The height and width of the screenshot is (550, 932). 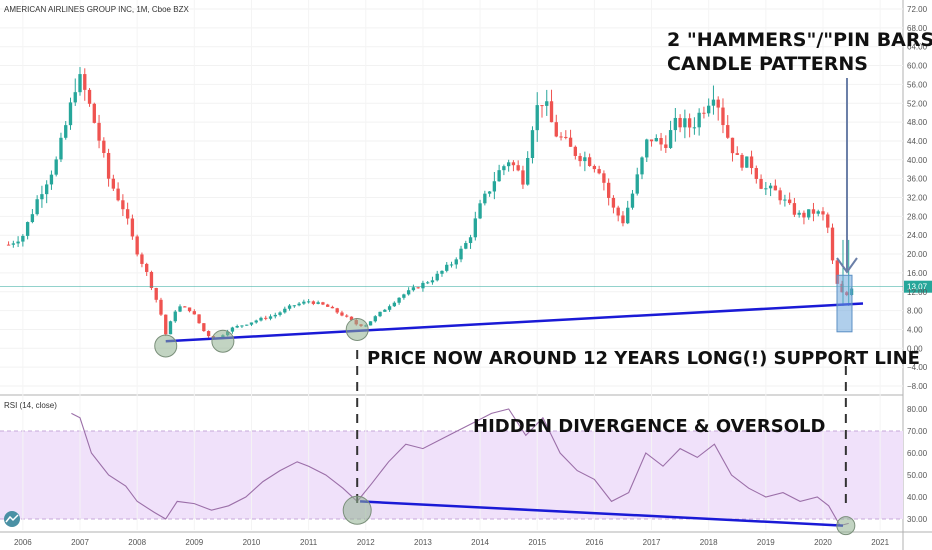 I want to click on divergence-annotation: HIDDEN DIVERGENCE & OVERSOLD, so click(x=649, y=426).